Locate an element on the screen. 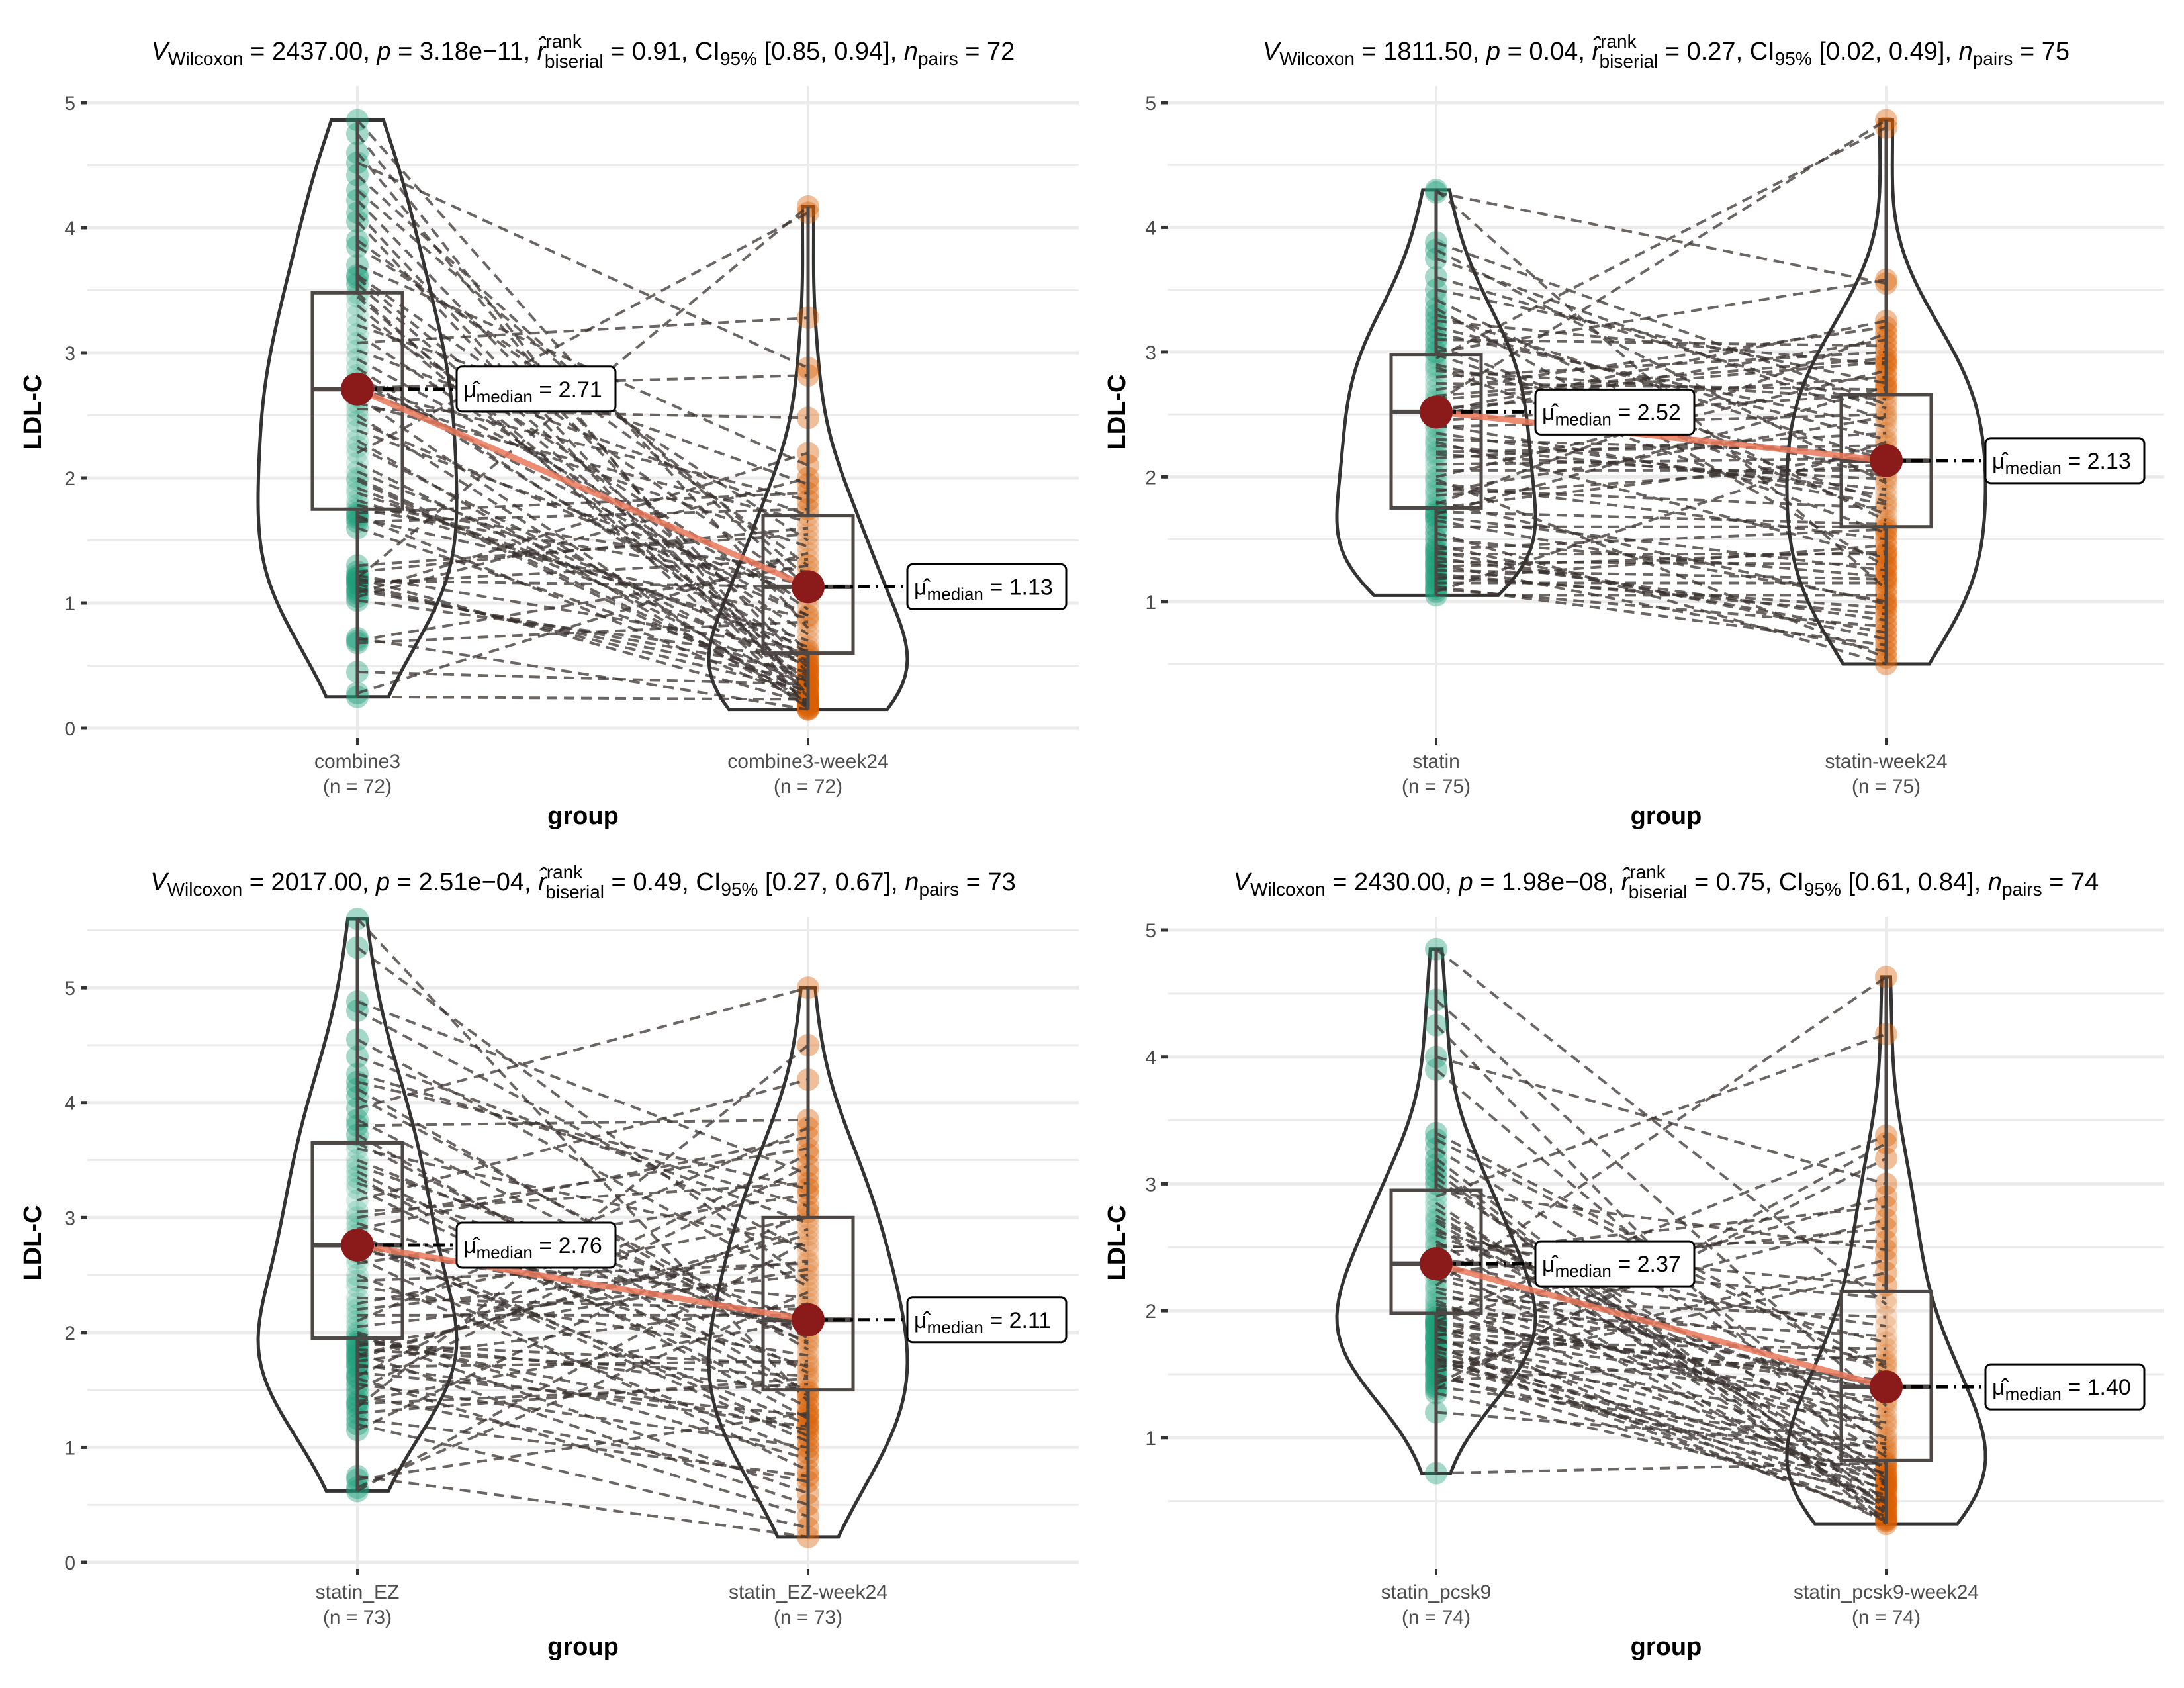 The width and height of the screenshot is (2184, 1688). title-p-value: 3.18e−11 is located at coordinates (471, 52).